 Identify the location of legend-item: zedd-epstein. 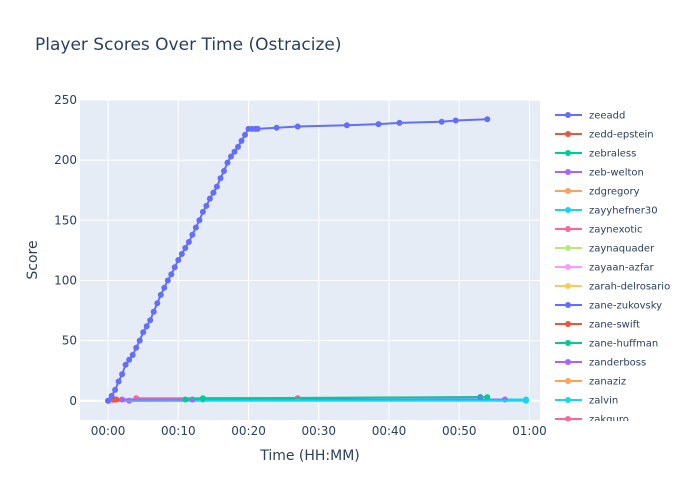
(604, 135).